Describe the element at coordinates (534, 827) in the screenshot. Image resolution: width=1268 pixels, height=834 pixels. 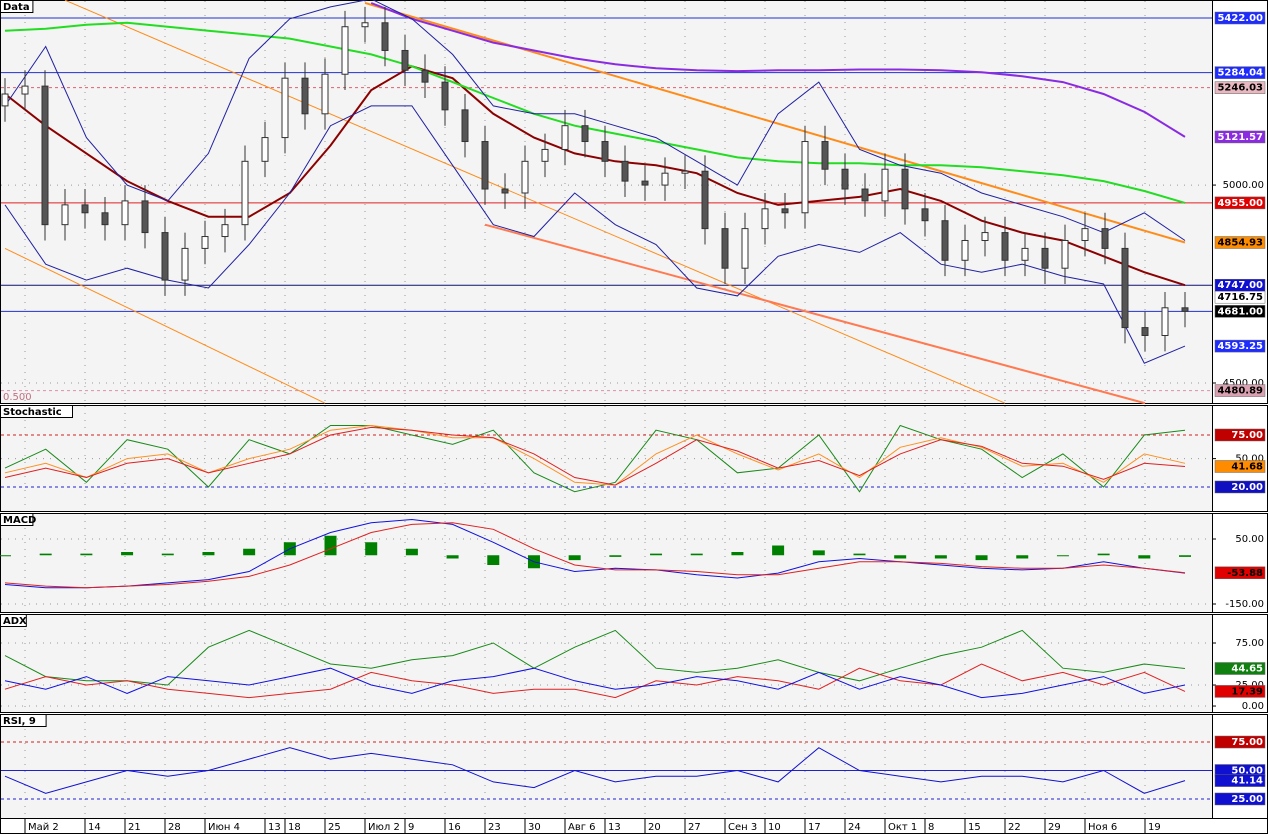
I see `x-tick-label: 30` at that location.